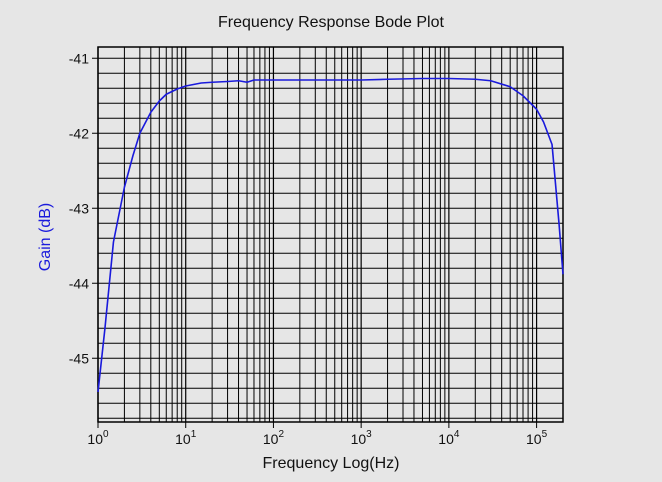 This screenshot has height=482, width=662. What do you see at coordinates (274, 438) in the screenshot?
I see `x-tick-label: 10²` at bounding box center [274, 438].